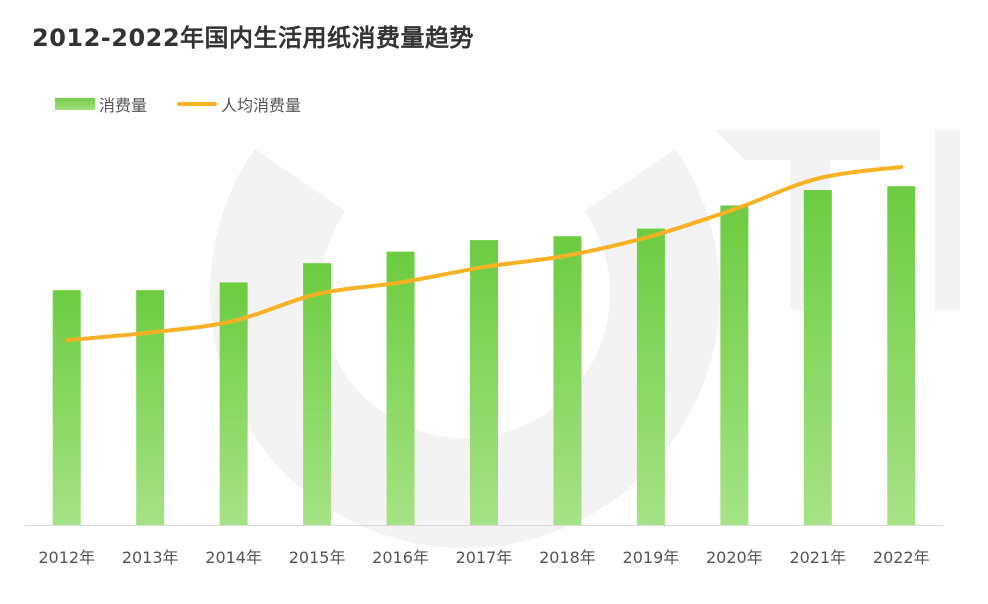 The width and height of the screenshot is (988, 604). I want to click on x-tick-label: 2021年, so click(817, 557).